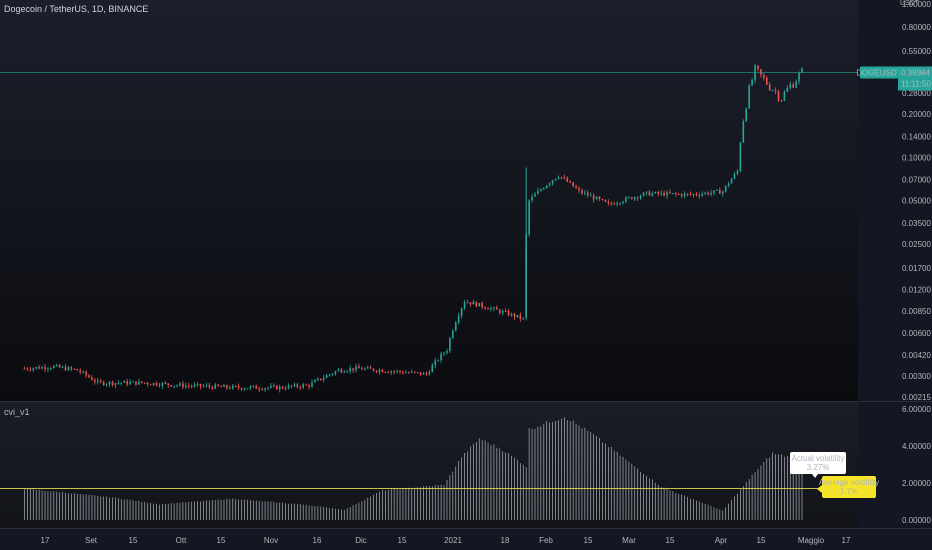 Image resolution: width=932 pixels, height=550 pixels. Describe the element at coordinates (916, 27) in the screenshot. I see `price-axis-tick: 0.80000` at that location.